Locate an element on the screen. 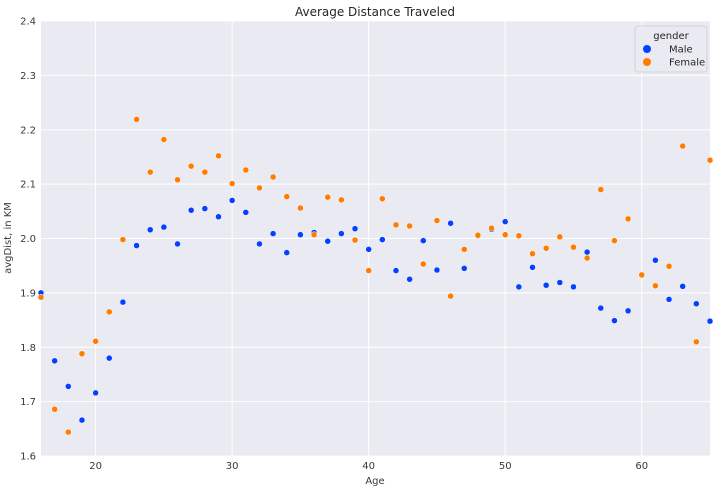 This screenshot has height=492, width=721. legend-label-male: Male is located at coordinates (681, 50).